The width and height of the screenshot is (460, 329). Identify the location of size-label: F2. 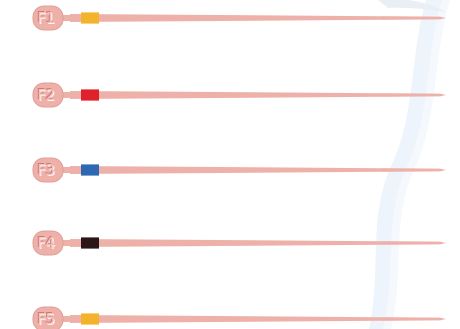
(46, 95).